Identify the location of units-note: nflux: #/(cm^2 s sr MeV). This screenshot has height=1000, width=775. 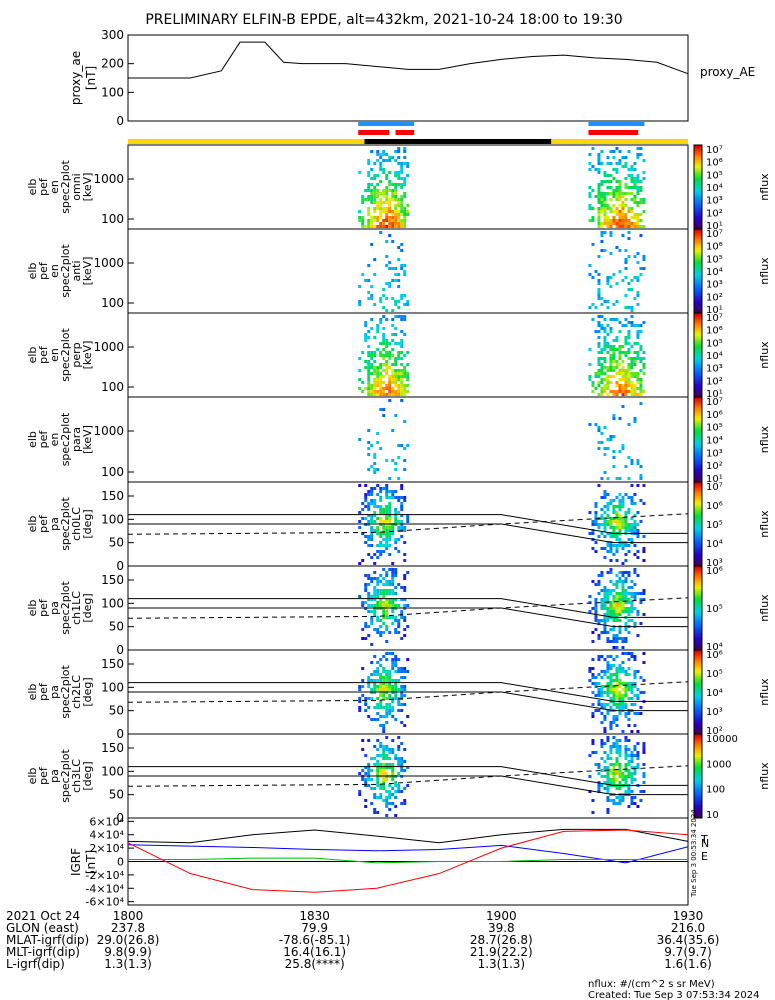
(651, 984).